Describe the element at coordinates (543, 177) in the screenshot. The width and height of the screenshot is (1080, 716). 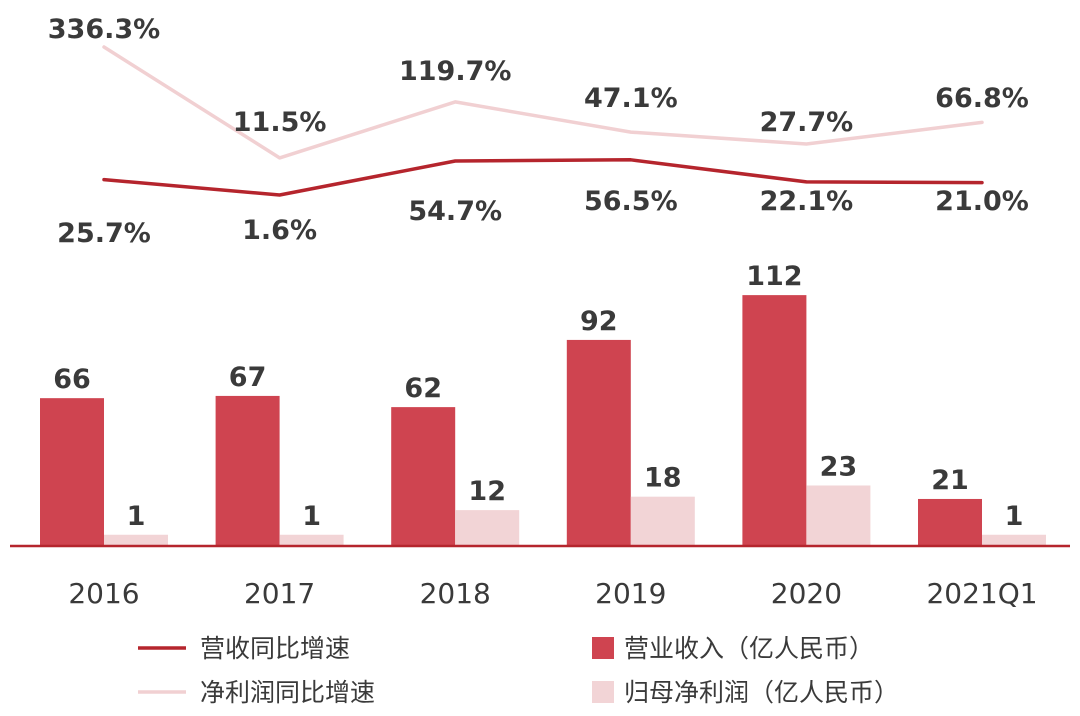
I see `line-revenue-growth` at that location.